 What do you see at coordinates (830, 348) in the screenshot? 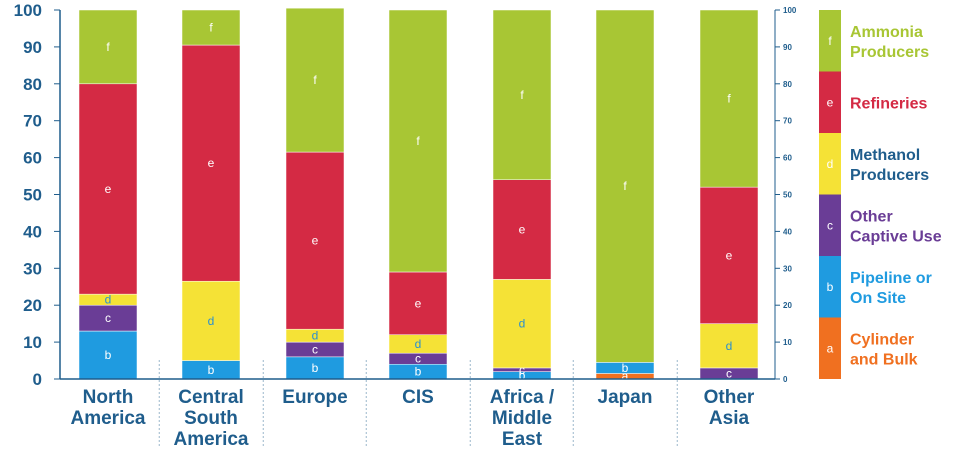
I see `legend-swatch-a` at bounding box center [830, 348].